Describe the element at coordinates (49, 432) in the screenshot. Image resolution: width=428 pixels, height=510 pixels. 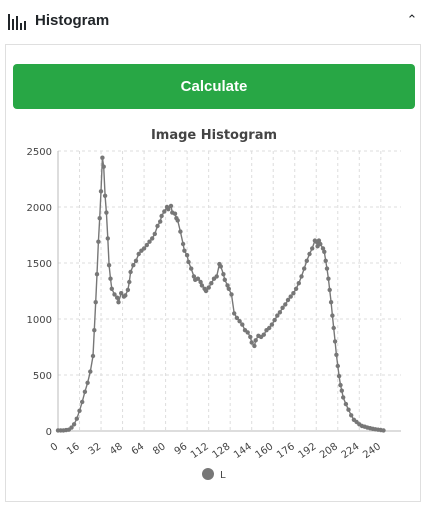
I see `y-tick-label: 0` at that location.